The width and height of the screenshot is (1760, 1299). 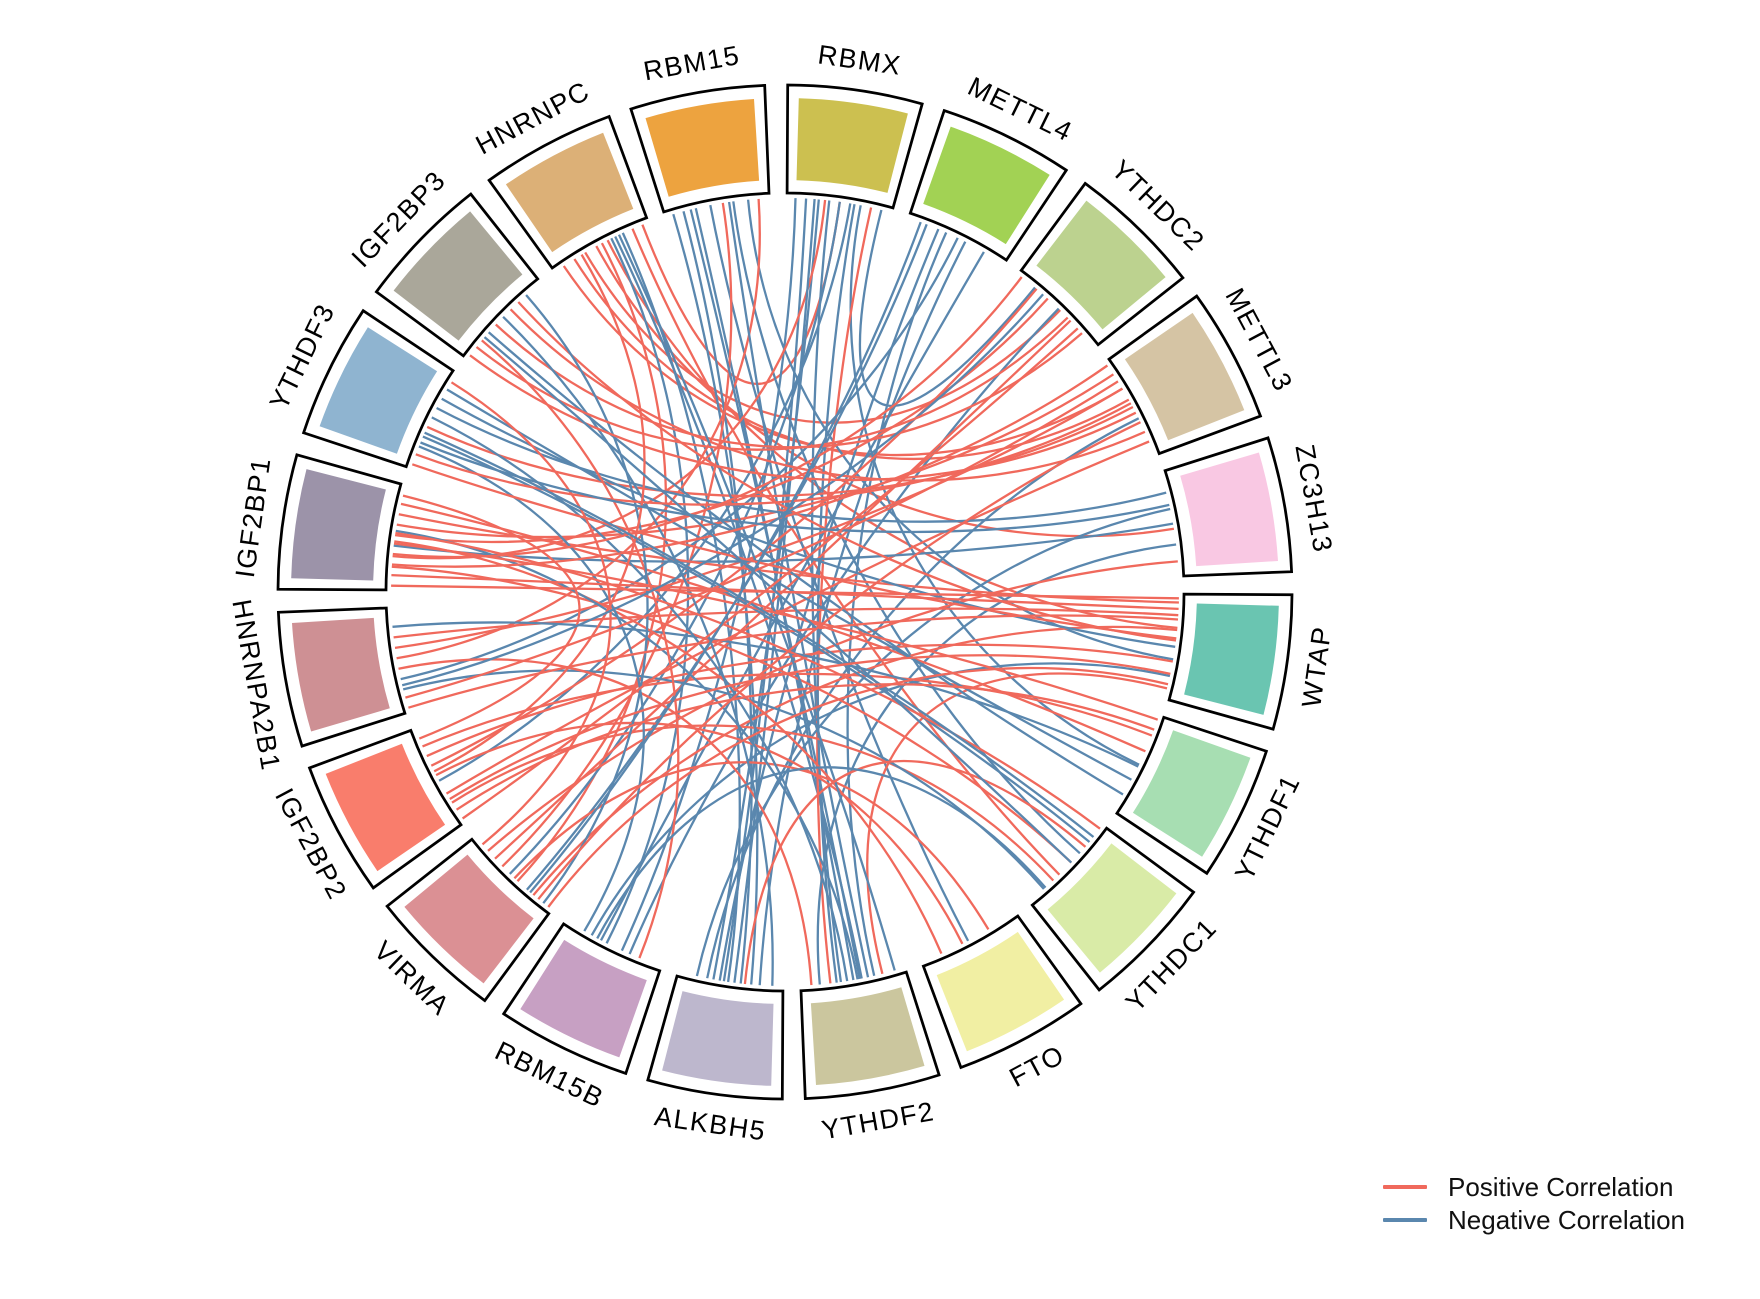 What do you see at coordinates (341, 674) in the screenshot?
I see `sector-fill-HNRNPA2B1` at bounding box center [341, 674].